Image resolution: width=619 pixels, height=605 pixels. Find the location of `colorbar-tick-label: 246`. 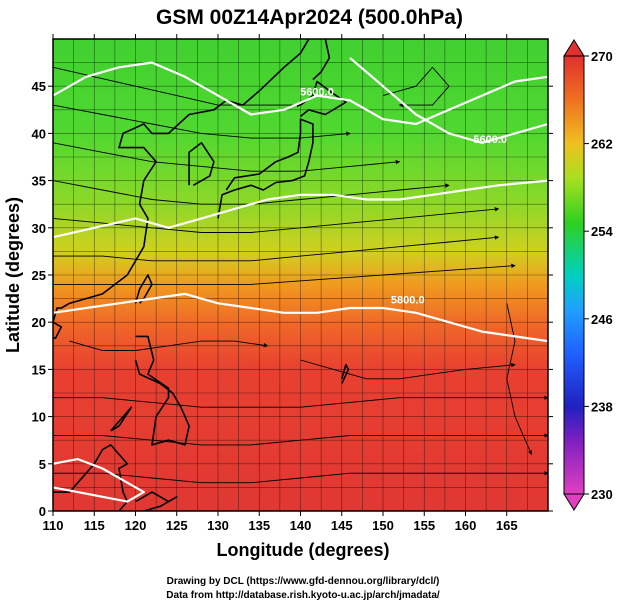

colorbar-tick-label: 246 is located at coordinates (602, 319).